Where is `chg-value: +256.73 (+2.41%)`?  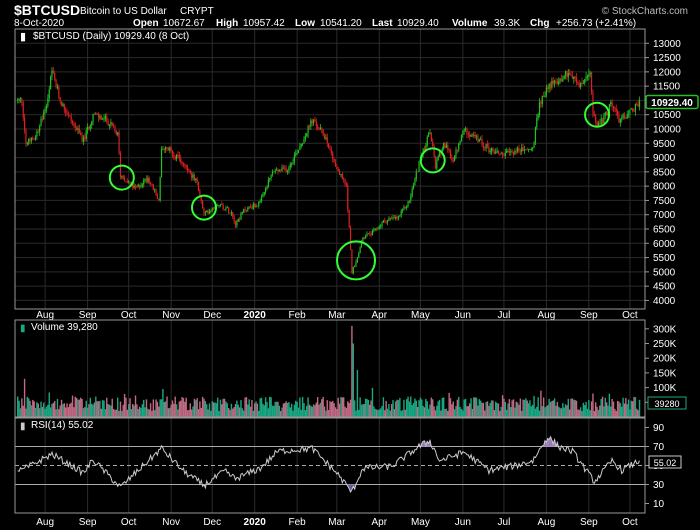
chg-value: +256.73 (+2.41%) is located at coordinates (596, 23).